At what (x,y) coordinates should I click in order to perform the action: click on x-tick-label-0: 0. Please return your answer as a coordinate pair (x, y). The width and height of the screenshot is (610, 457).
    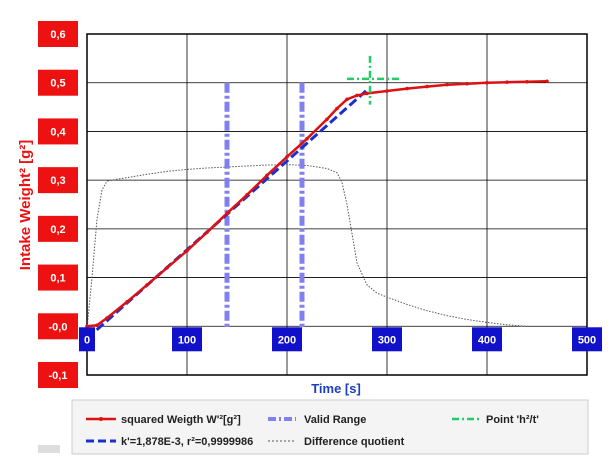
    Looking at the image, I should click on (87, 340).